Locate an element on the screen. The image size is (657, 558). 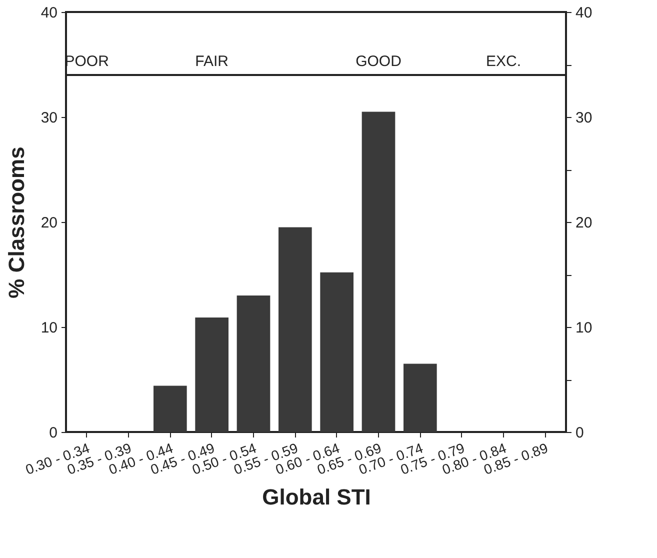
x-axis-title: Global STI is located at coordinates (316, 497).